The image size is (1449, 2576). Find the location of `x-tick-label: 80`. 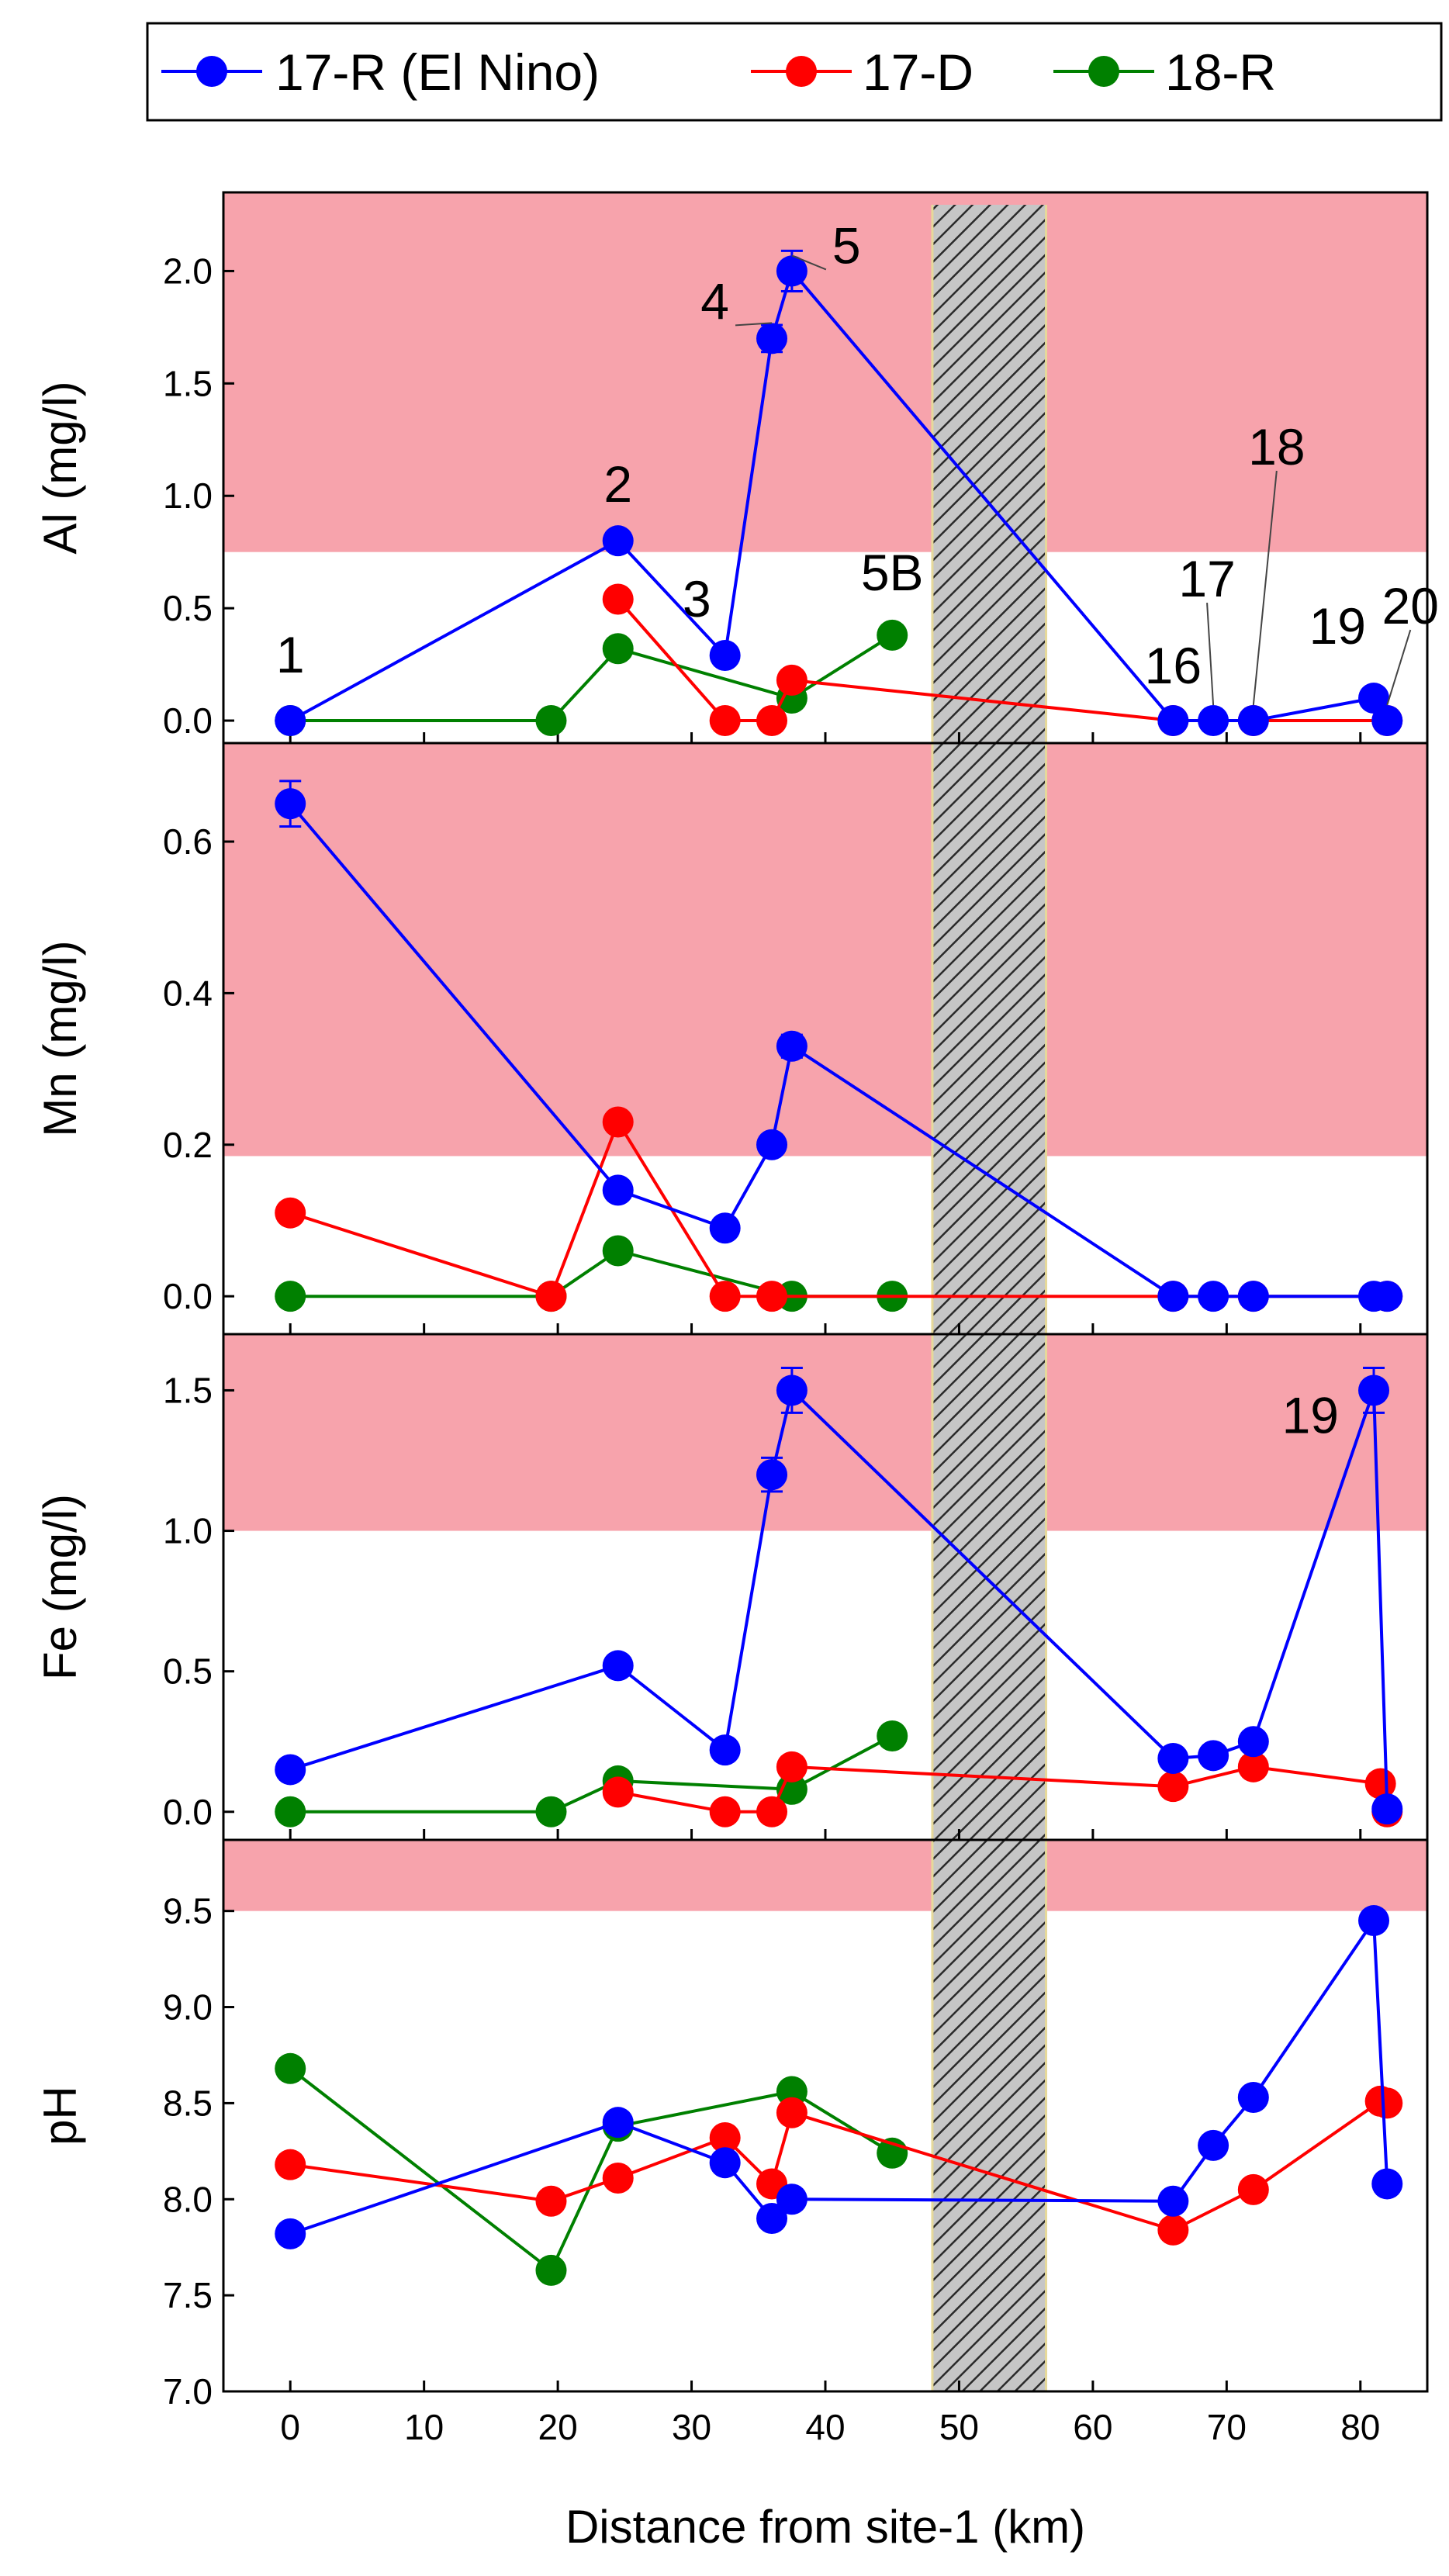

x-tick-label: 80 is located at coordinates (1360, 2427).